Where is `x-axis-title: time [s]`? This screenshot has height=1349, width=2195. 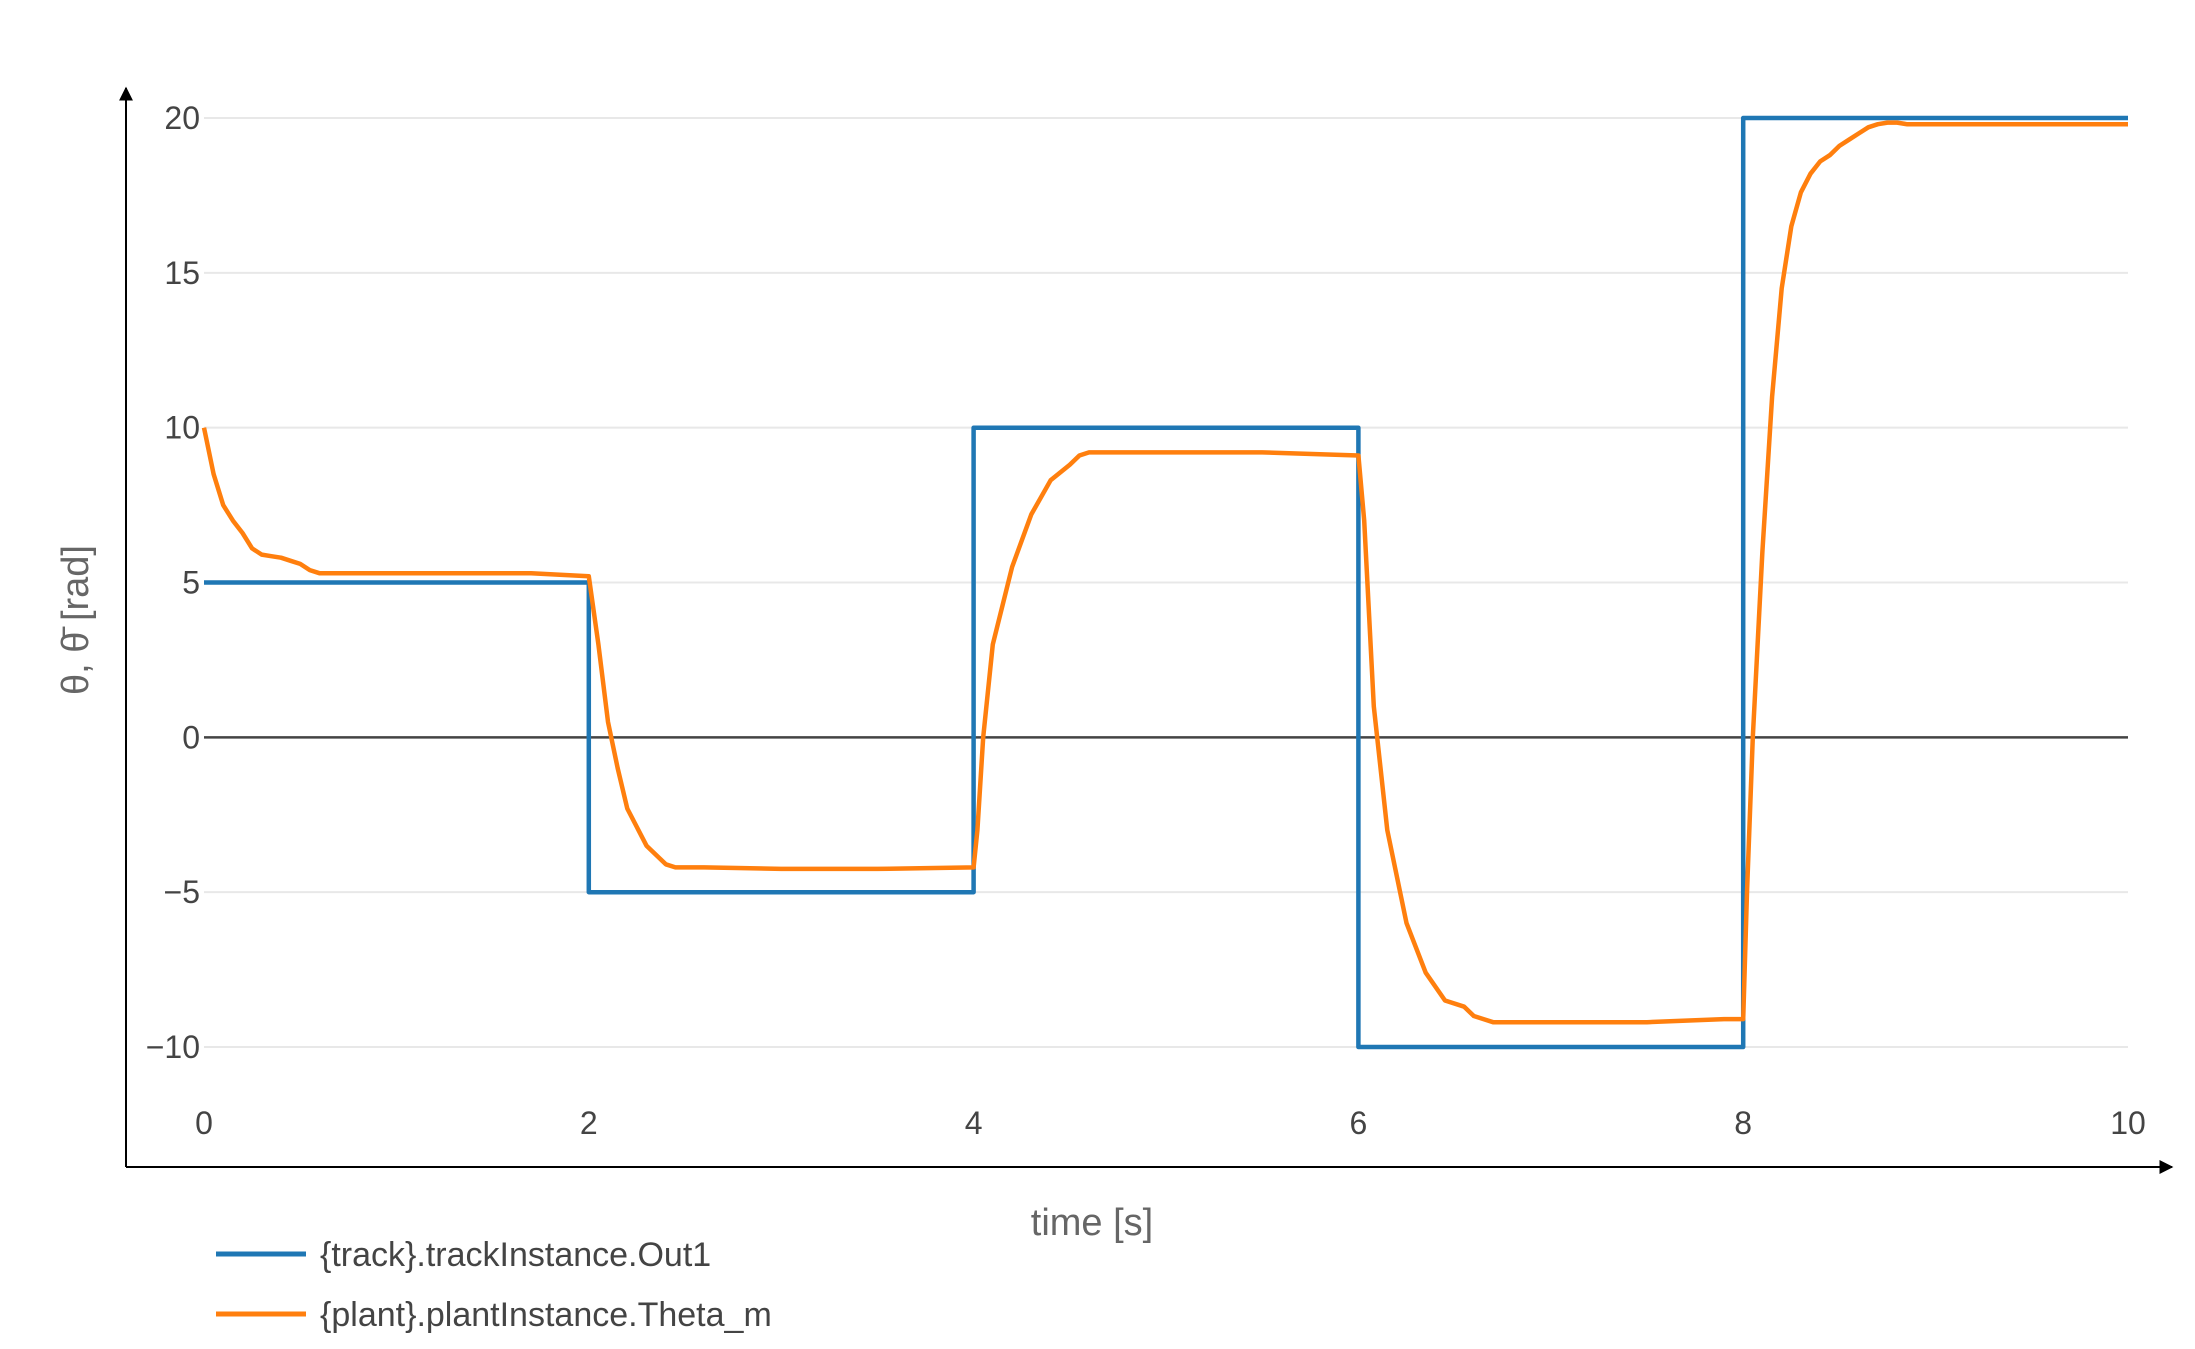
x-axis-title: time [s] is located at coordinates (1092, 1223).